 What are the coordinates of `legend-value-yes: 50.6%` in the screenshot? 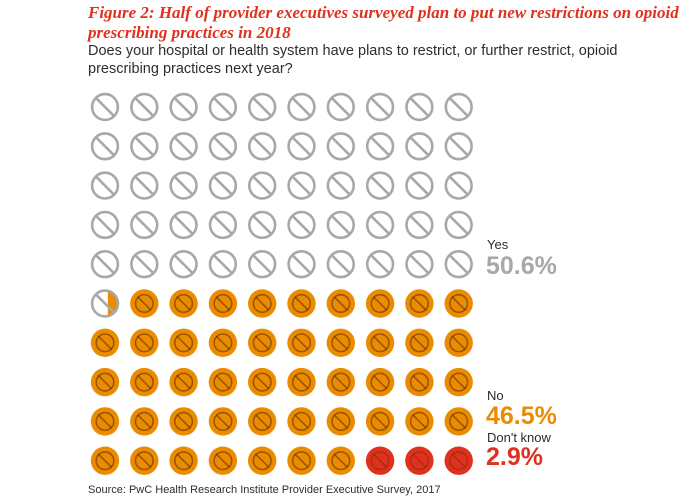 It's located at (521, 266).